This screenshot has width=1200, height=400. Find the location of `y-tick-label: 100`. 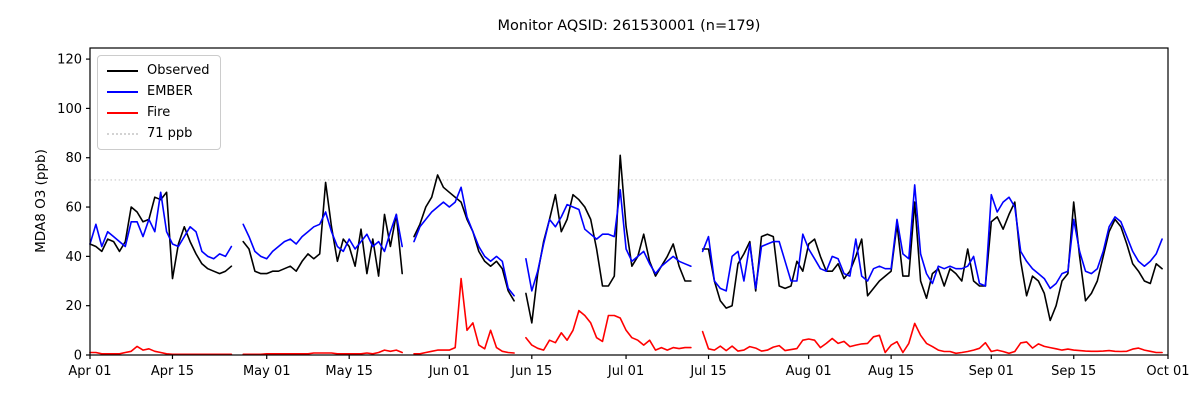

y-tick-label: 100 is located at coordinates (69, 109).